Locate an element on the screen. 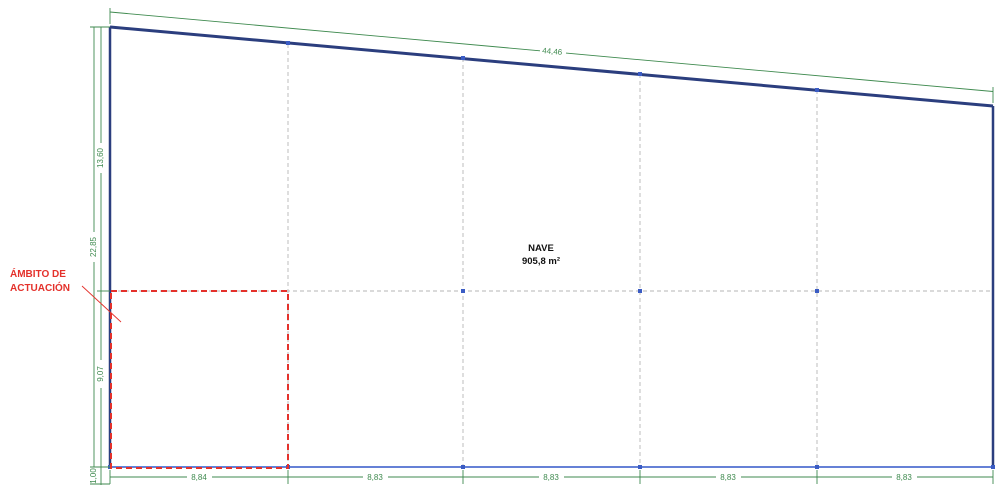 The width and height of the screenshot is (998, 488). room-area: 905,8 m² is located at coordinates (541, 261).